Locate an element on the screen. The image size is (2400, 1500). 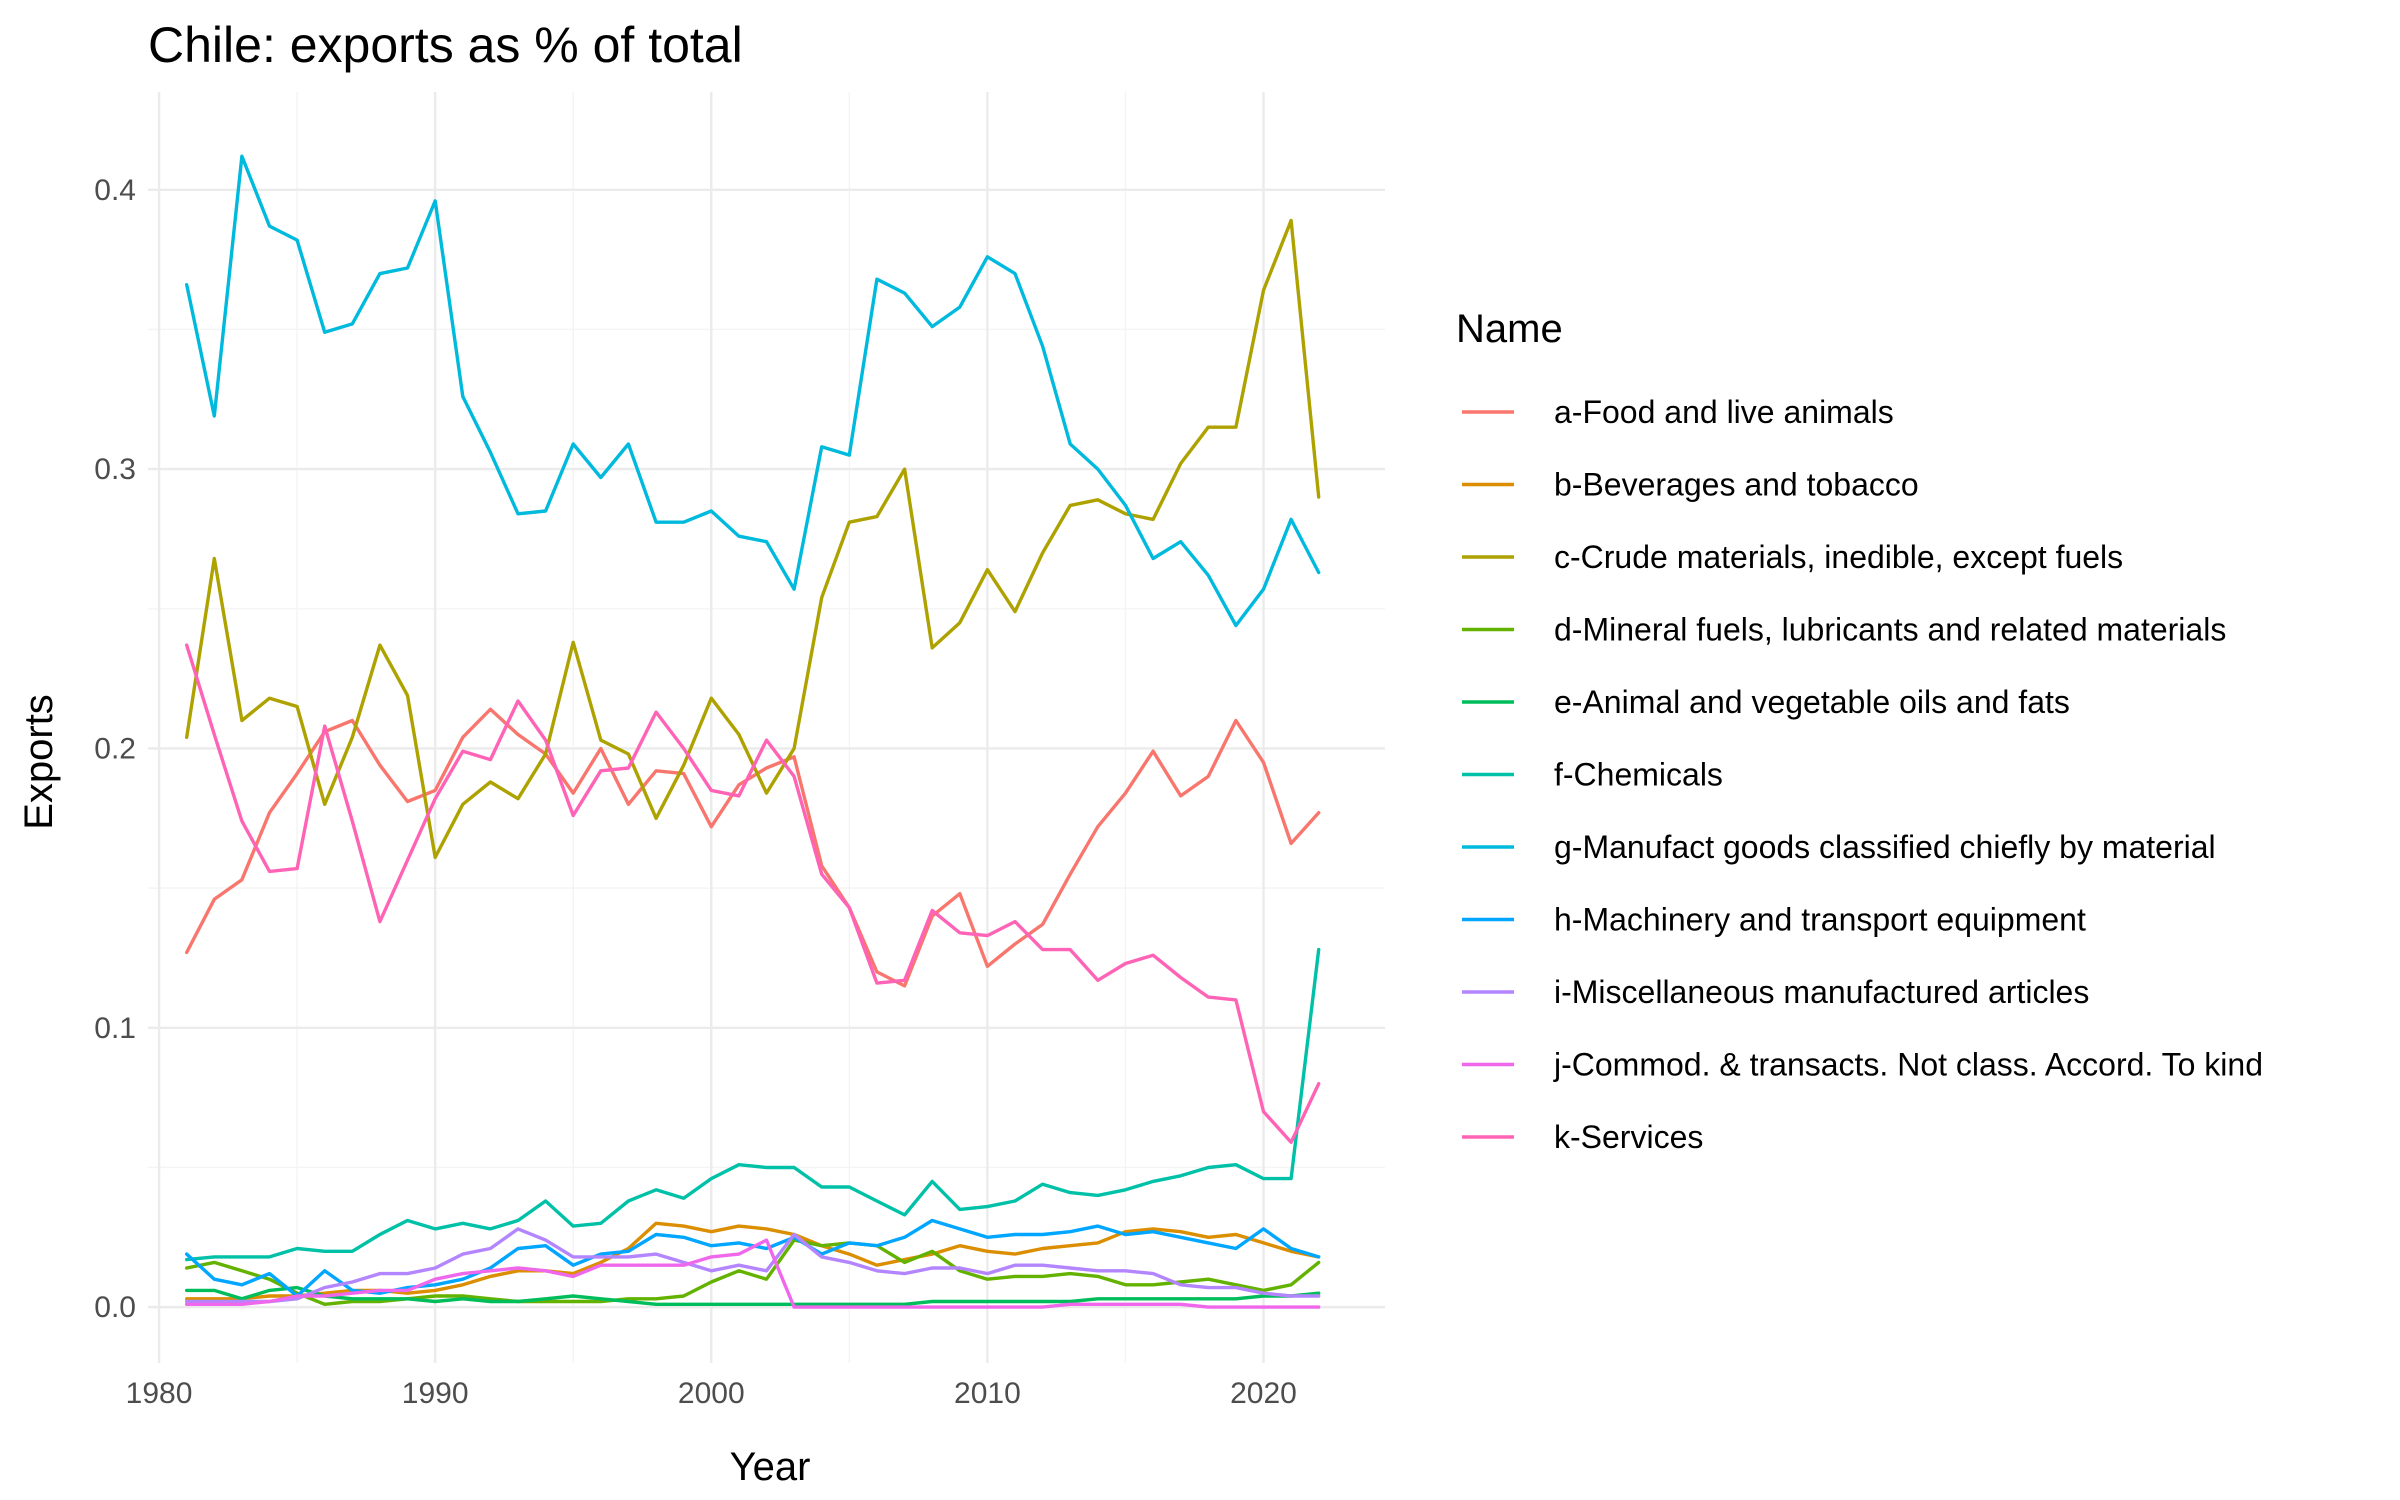
series-line-d is located at coordinates (752, 1272).